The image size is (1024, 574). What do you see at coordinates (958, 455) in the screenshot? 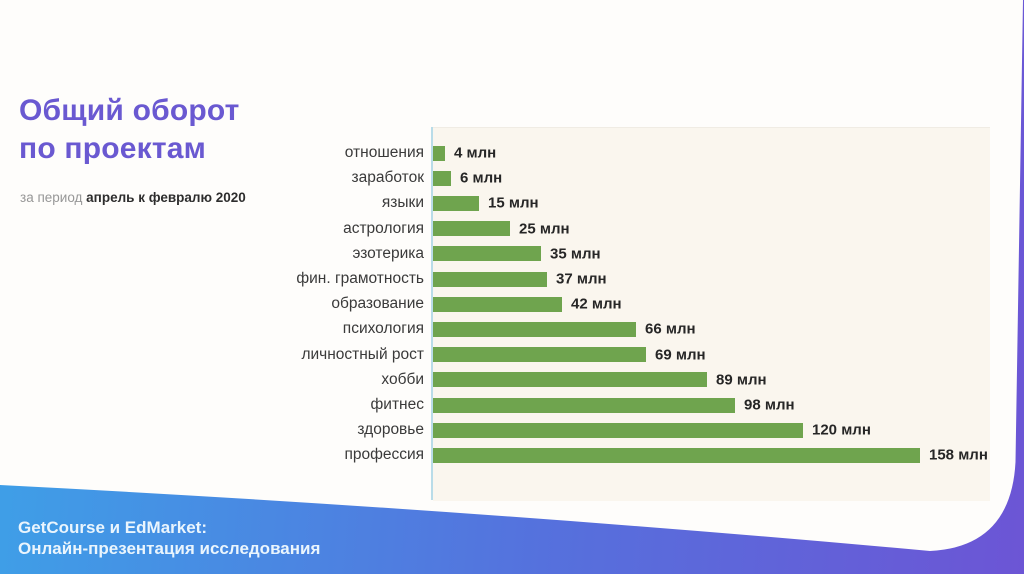
I see `value-label: 158 млн` at bounding box center [958, 455].